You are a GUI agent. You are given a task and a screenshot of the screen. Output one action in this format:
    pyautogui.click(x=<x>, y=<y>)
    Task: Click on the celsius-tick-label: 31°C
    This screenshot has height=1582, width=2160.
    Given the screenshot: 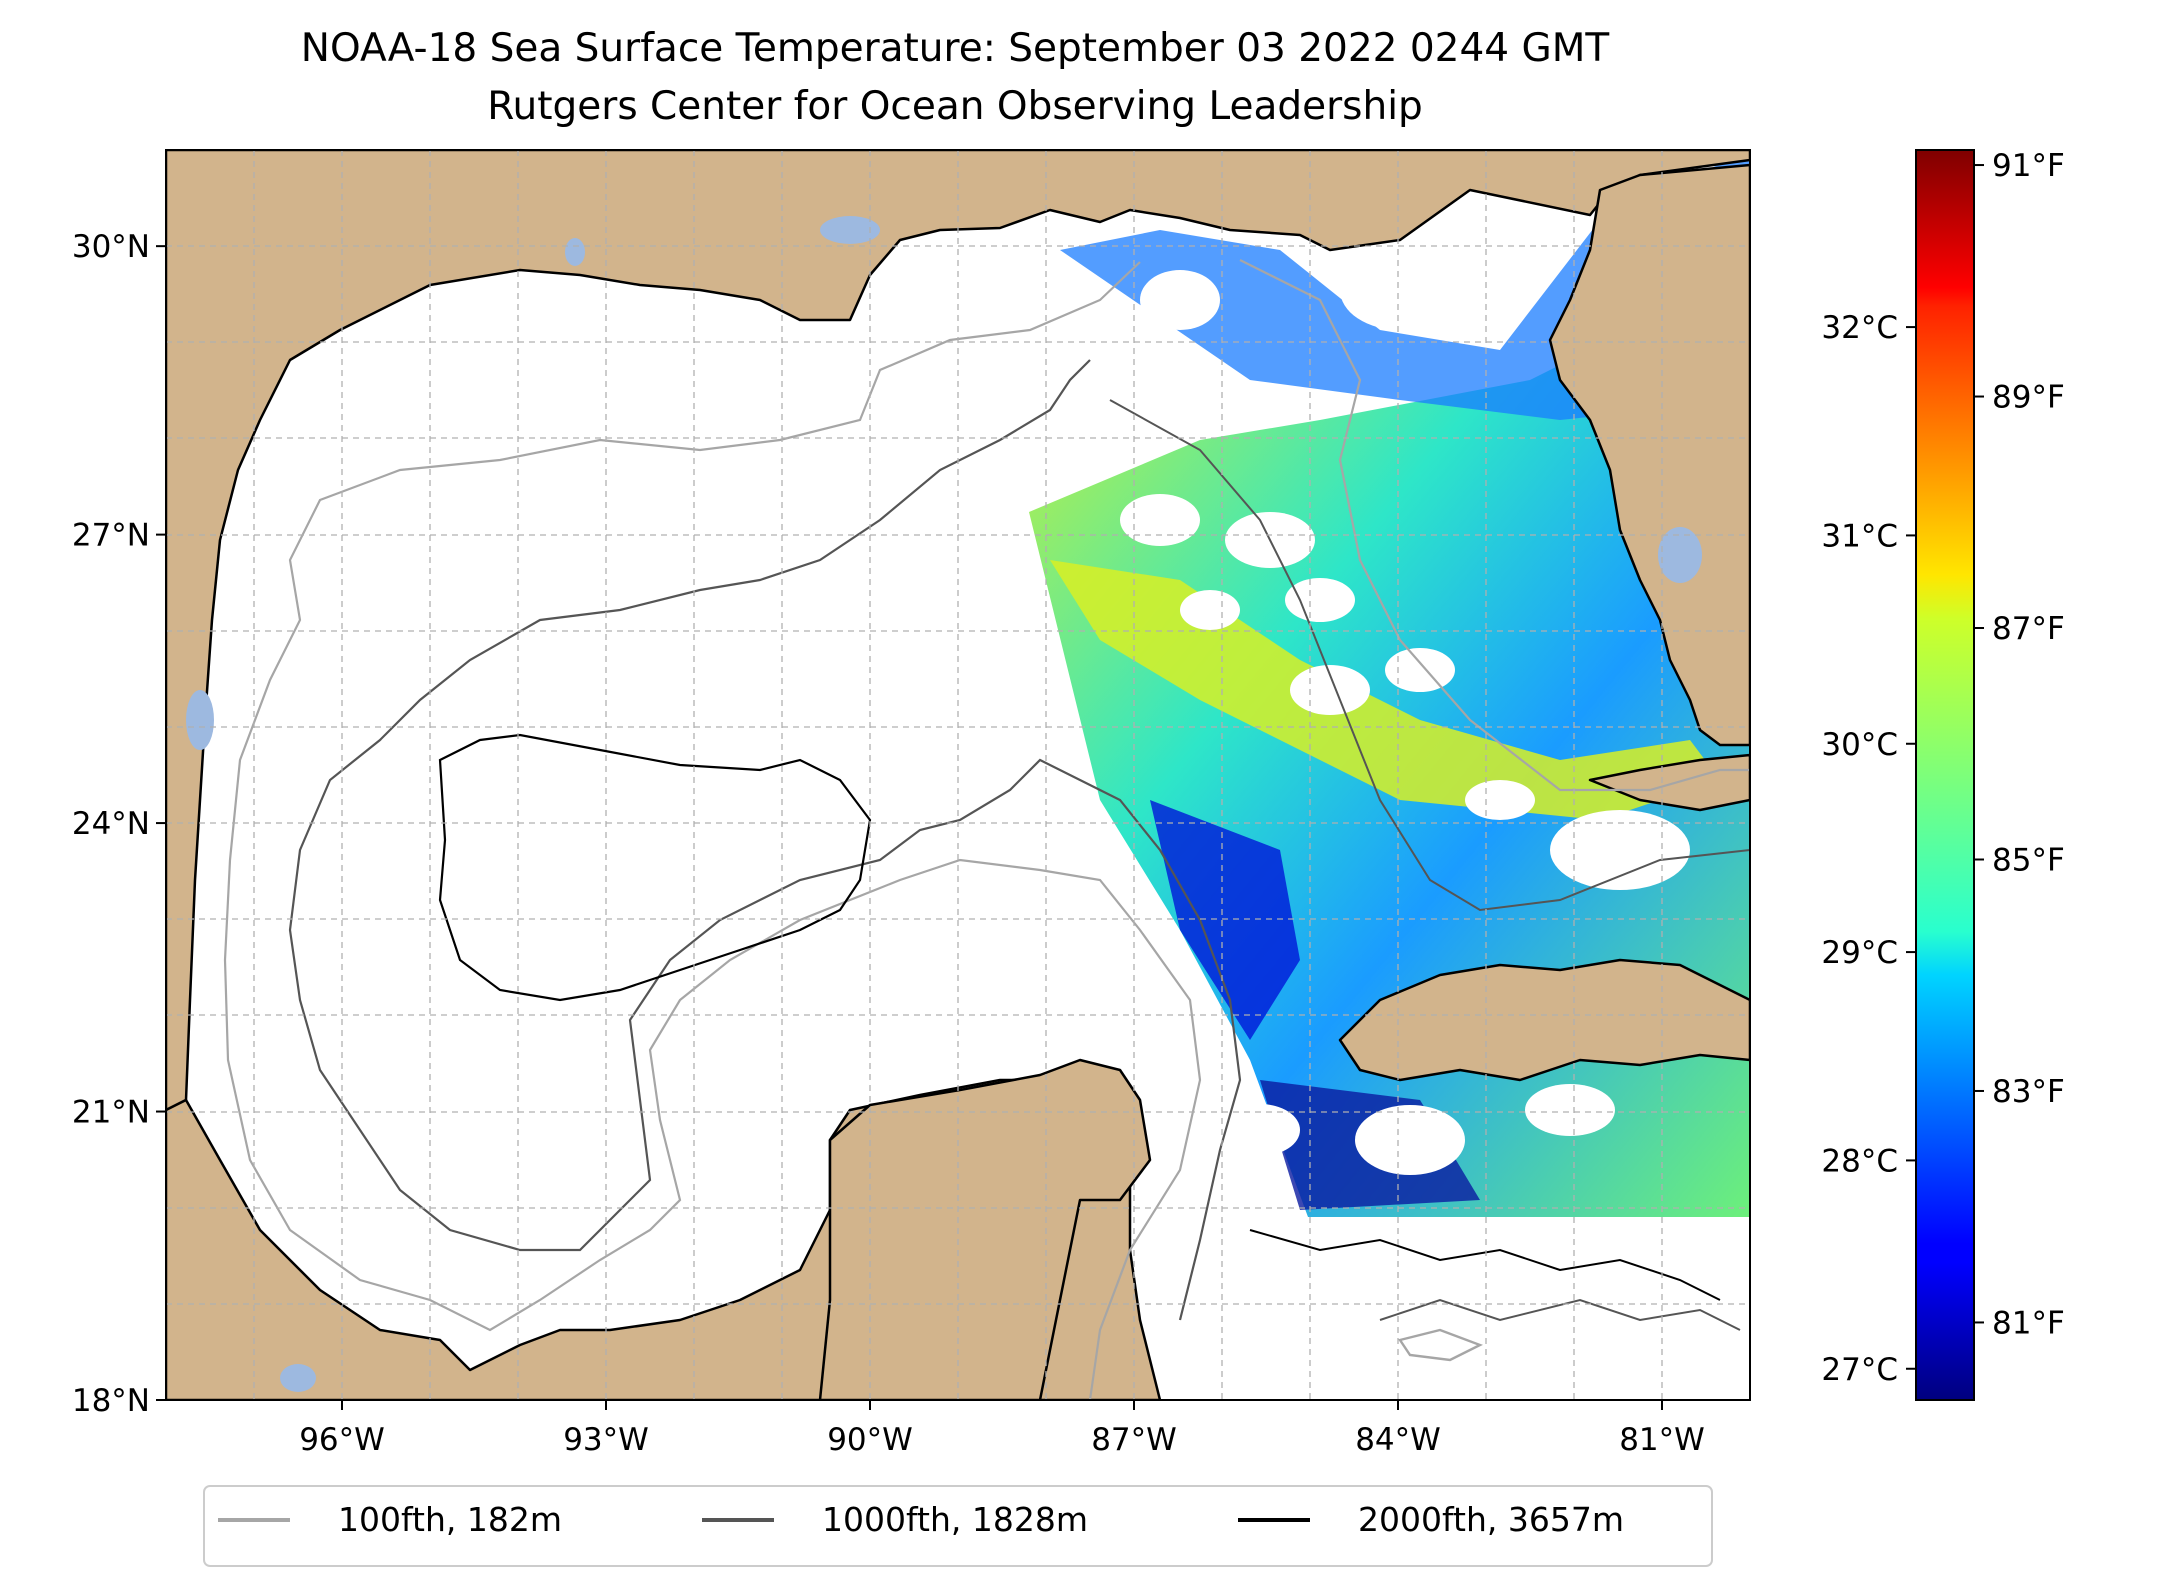 What is the action you would take?
    pyautogui.click(x=1859, y=536)
    